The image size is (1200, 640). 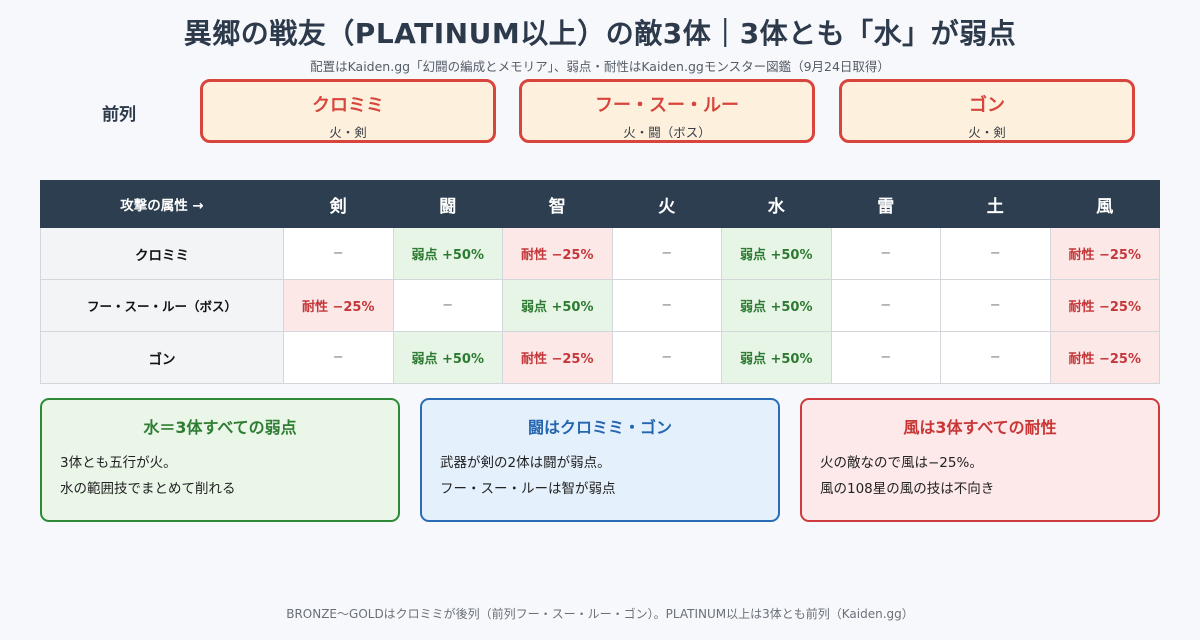 I want to click on note-line: フー・スー・ルーは智が弱点, so click(x=528, y=489).